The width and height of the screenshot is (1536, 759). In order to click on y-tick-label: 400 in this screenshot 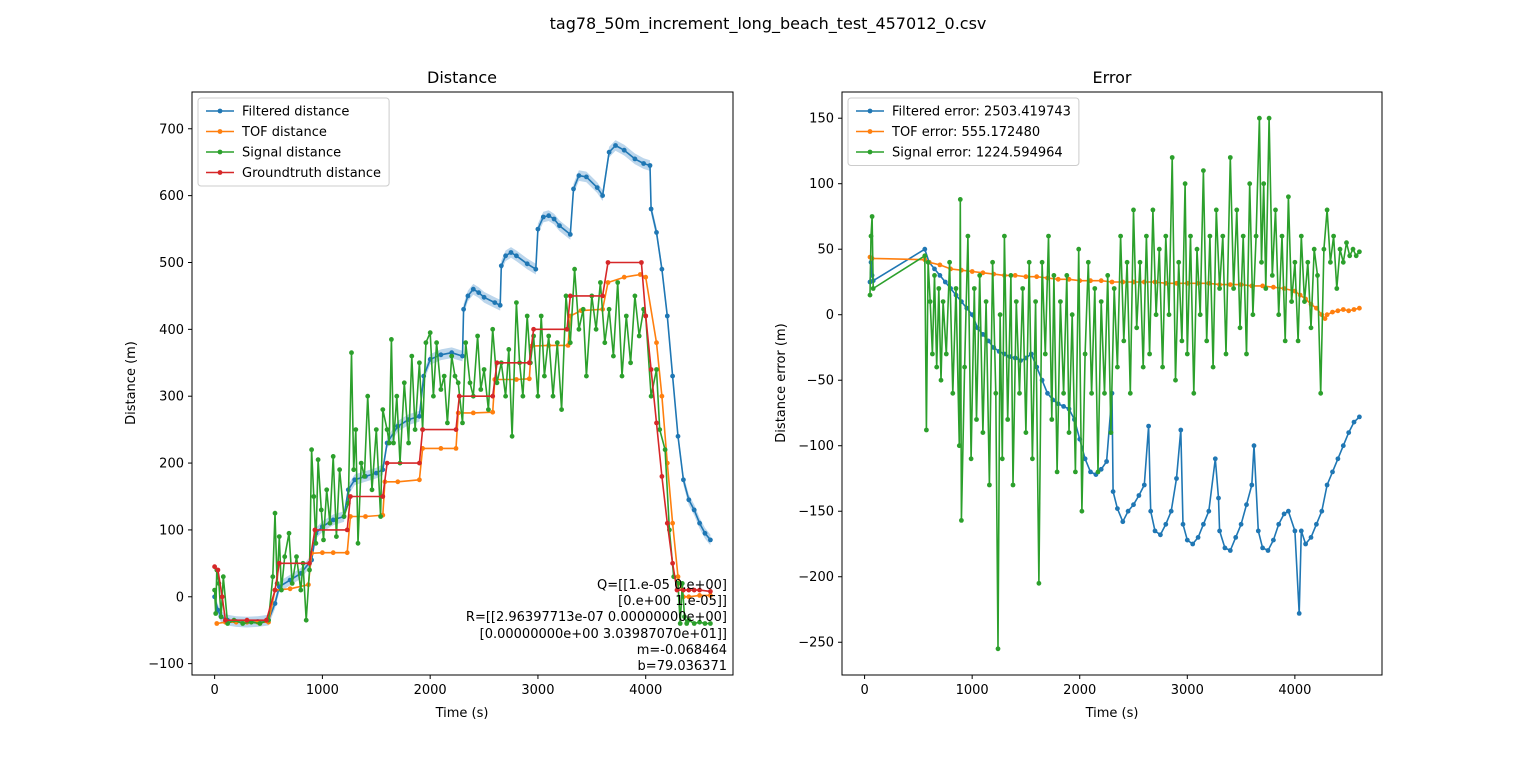, I will do `click(171, 330)`.